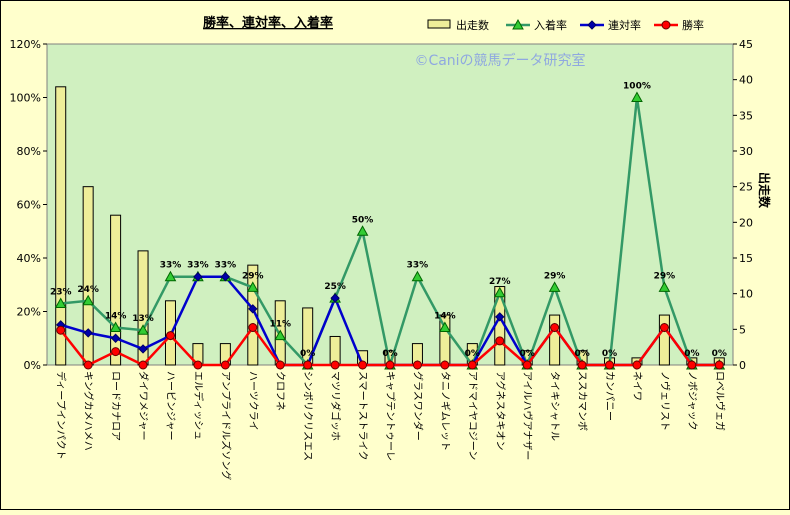  What do you see at coordinates (518, 24) in the screenshot?
I see `legend-marker-triangle` at bounding box center [518, 24].